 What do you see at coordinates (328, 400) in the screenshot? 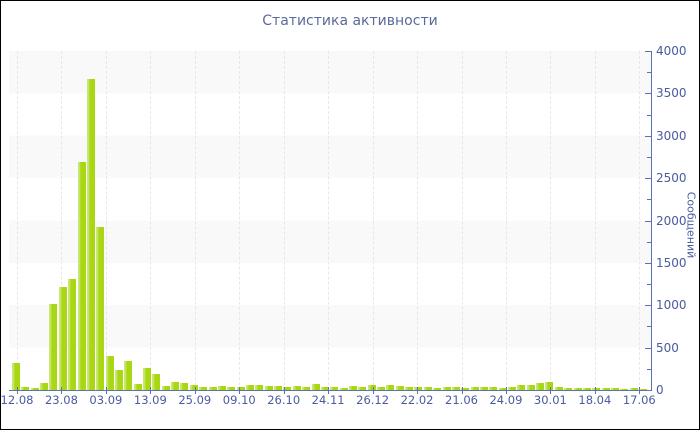
I see `x-tick-label: 24.11` at bounding box center [328, 400].